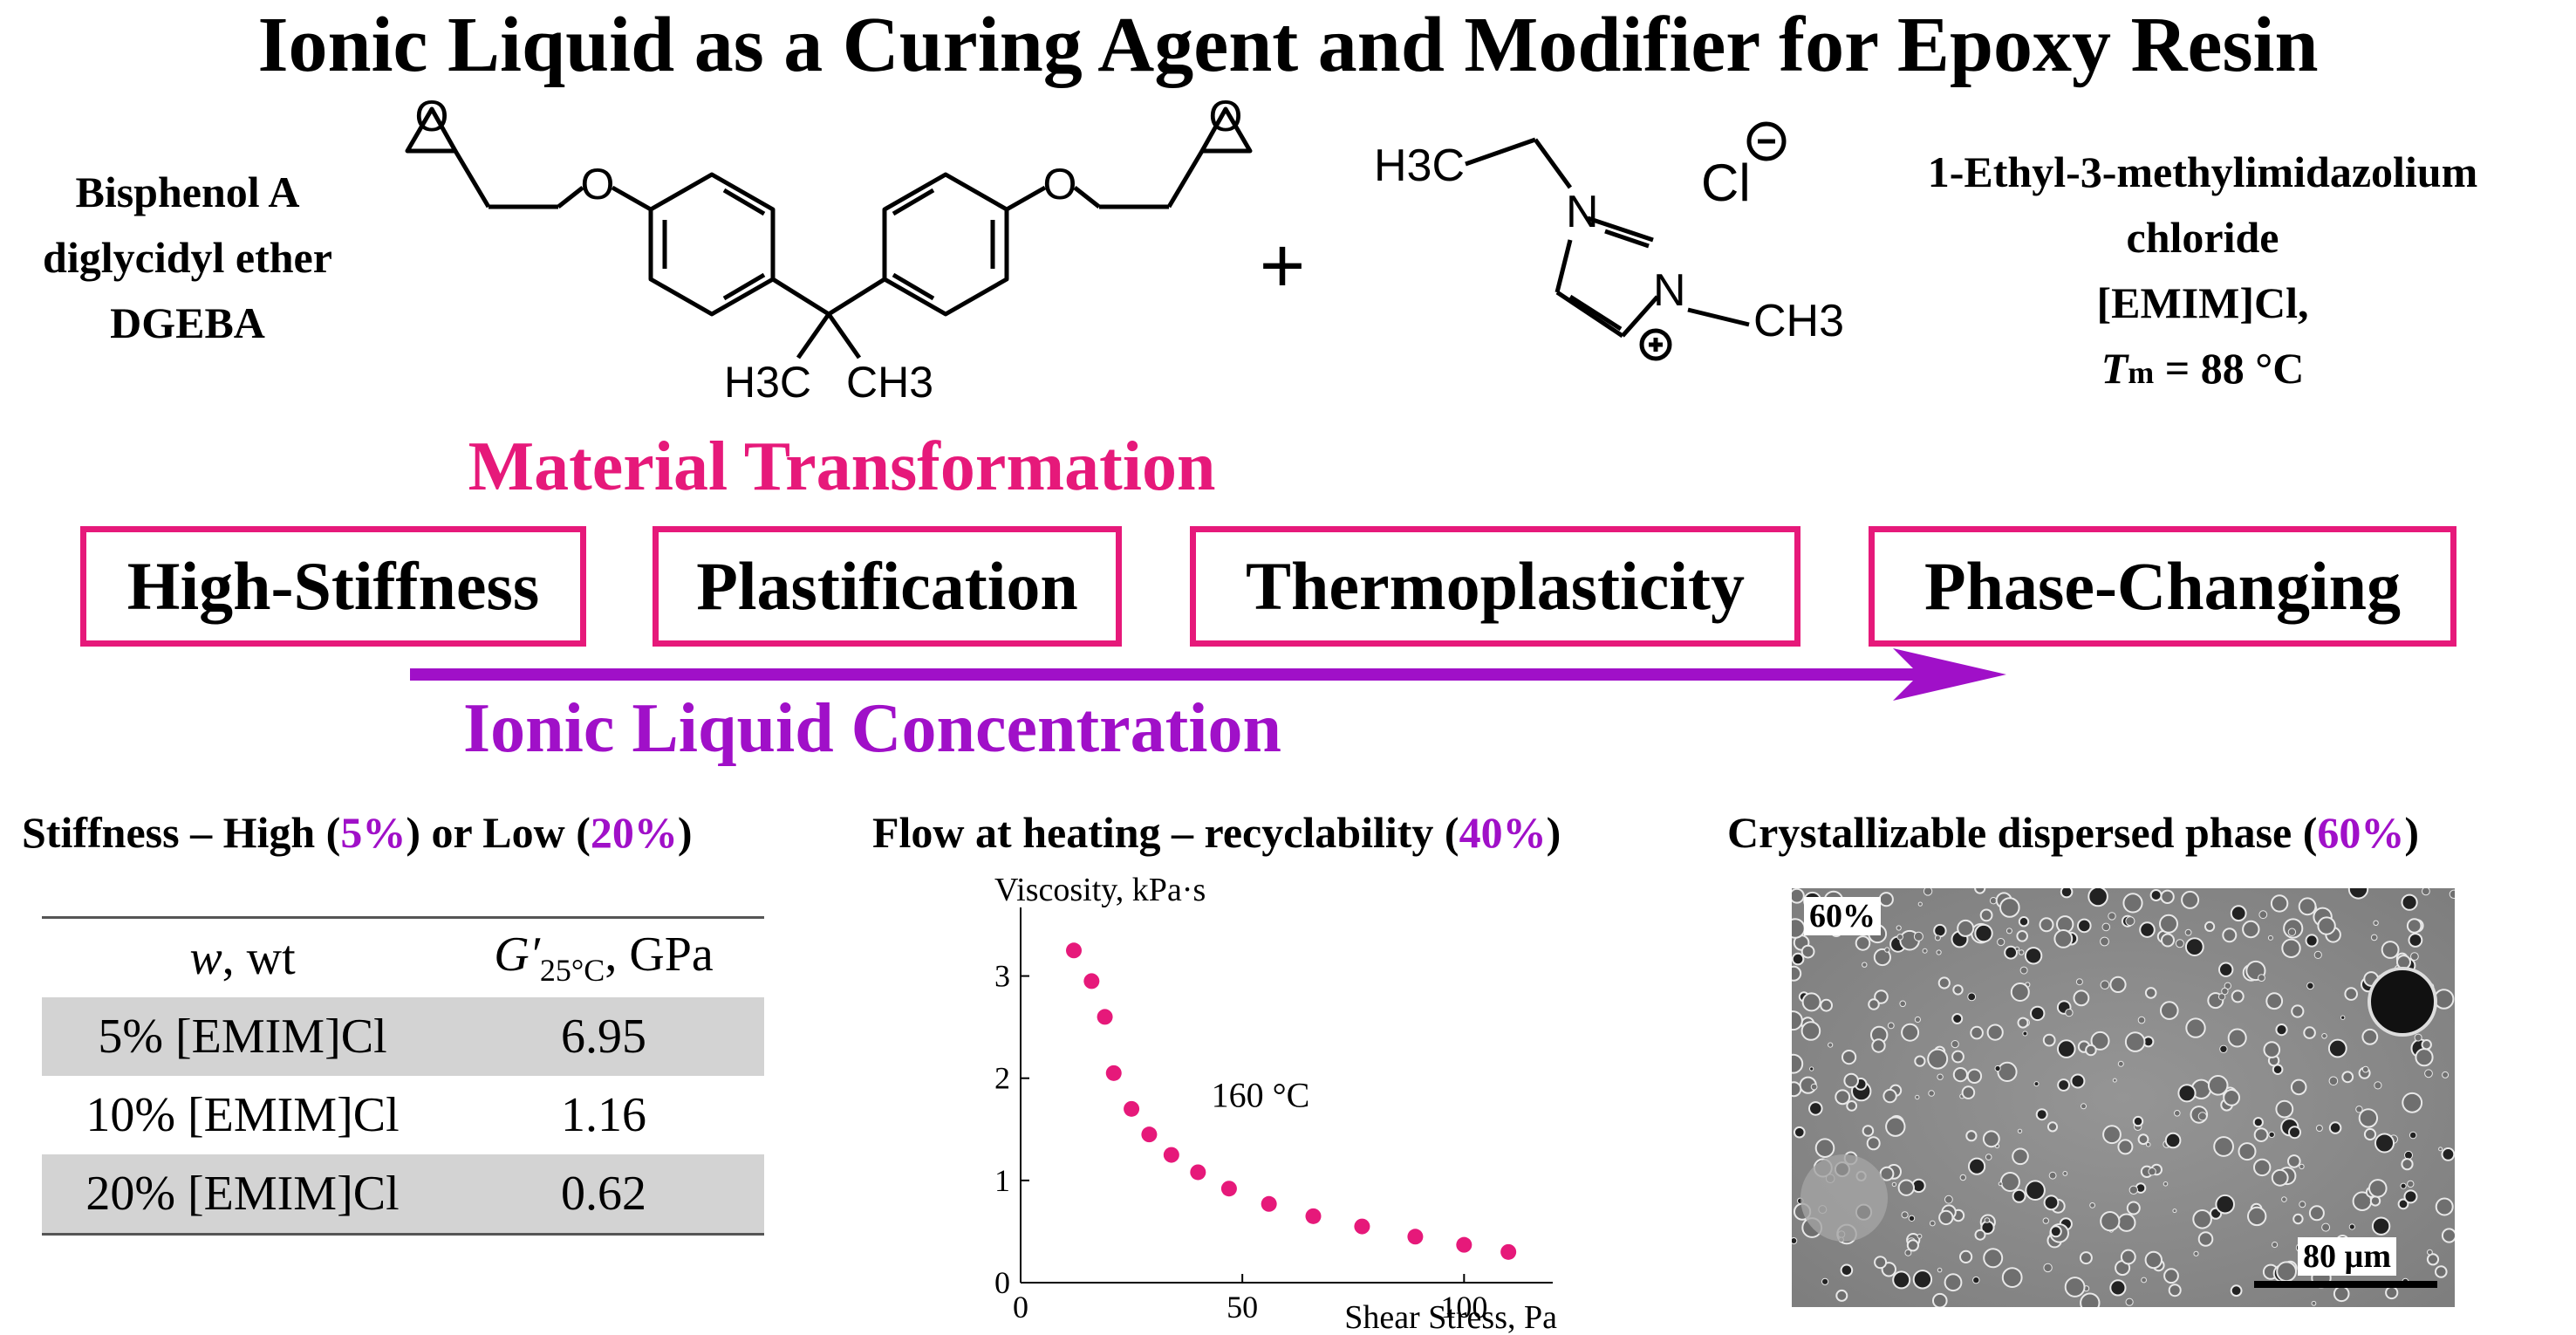 This screenshot has width=2576, height=1335. Describe the element at coordinates (2073, 832) in the screenshot. I see `section-crystal-heading: Crystallizable dispersed phase (60%)` at that location.